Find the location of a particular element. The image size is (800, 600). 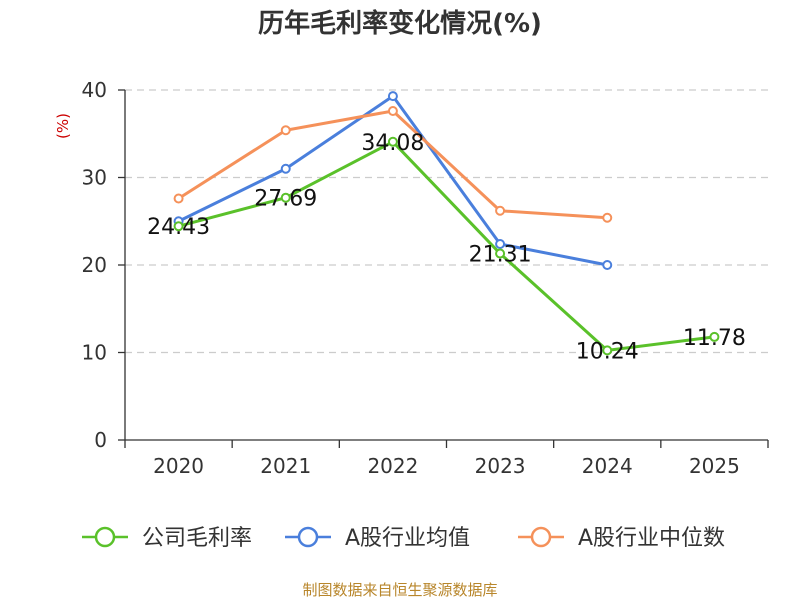

data-label: 34.08 is located at coordinates (392, 143).